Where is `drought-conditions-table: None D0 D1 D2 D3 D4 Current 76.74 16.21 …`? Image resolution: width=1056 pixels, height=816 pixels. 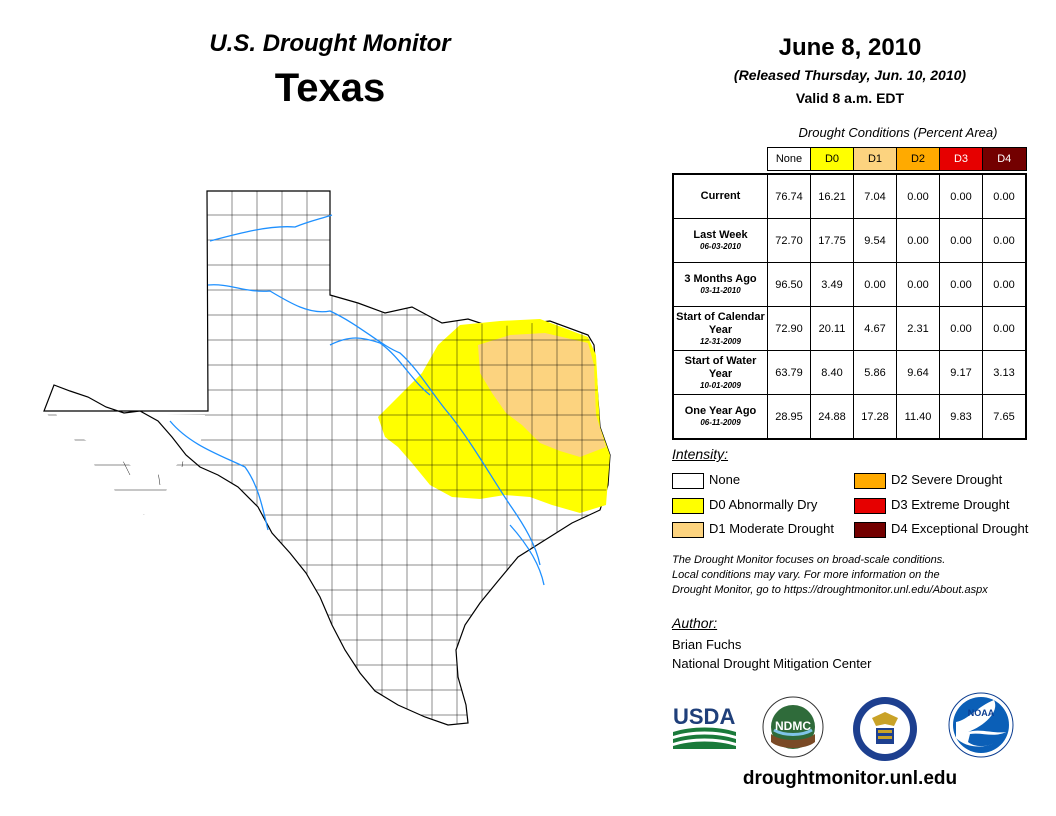 drought-conditions-table: None D0 D1 D2 D3 D4 Current 76.74 16.21 … is located at coordinates (849, 293).